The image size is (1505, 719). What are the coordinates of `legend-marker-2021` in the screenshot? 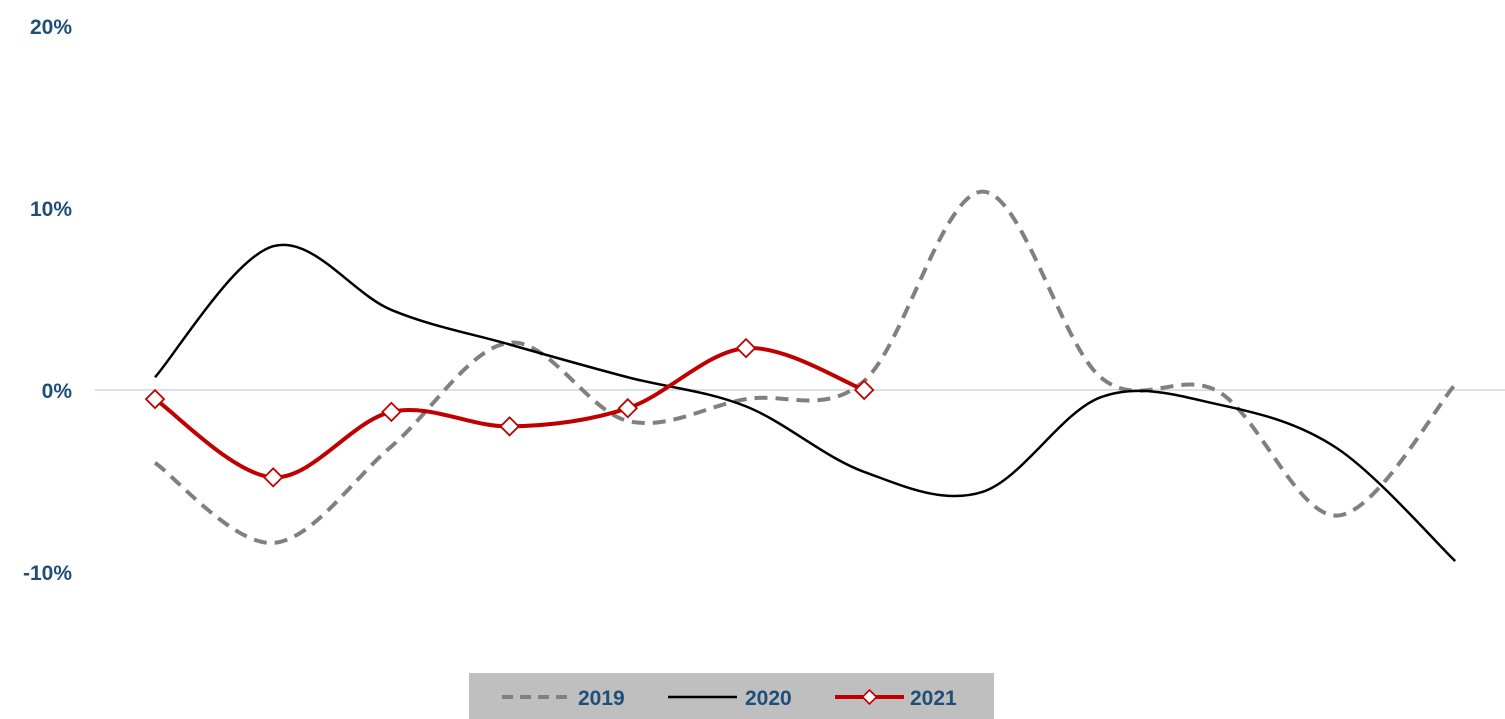 It's located at (869, 697).